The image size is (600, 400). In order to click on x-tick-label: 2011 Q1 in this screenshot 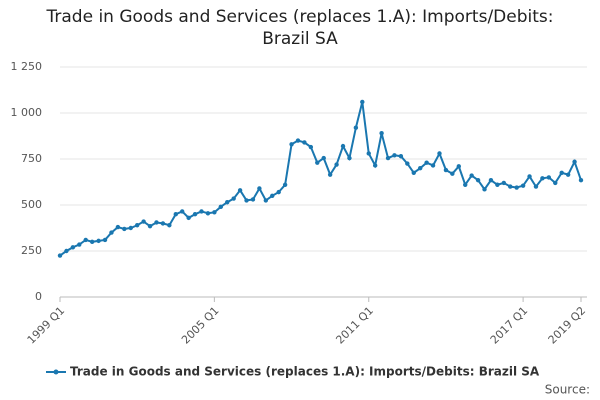, I will do `click(354, 325)`.